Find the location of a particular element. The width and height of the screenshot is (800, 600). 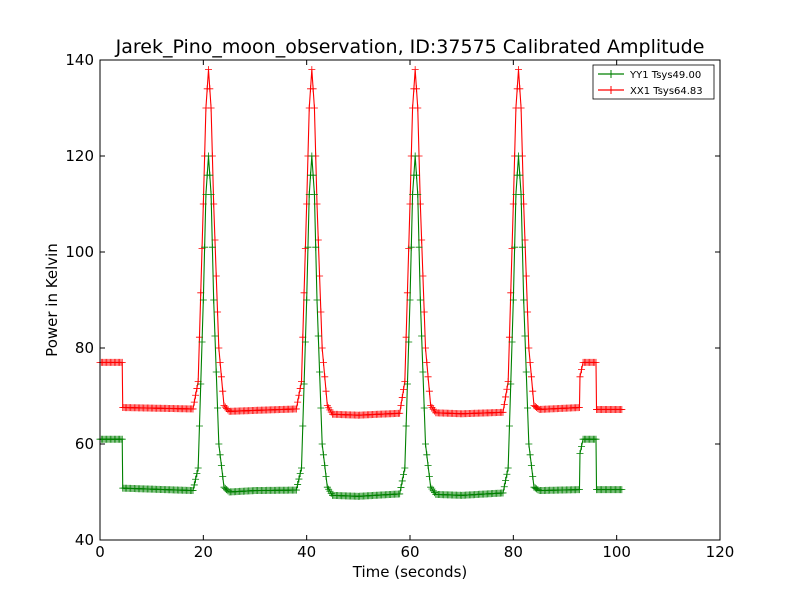

y-axis-label: Power in Kelvin is located at coordinates (52, 300).